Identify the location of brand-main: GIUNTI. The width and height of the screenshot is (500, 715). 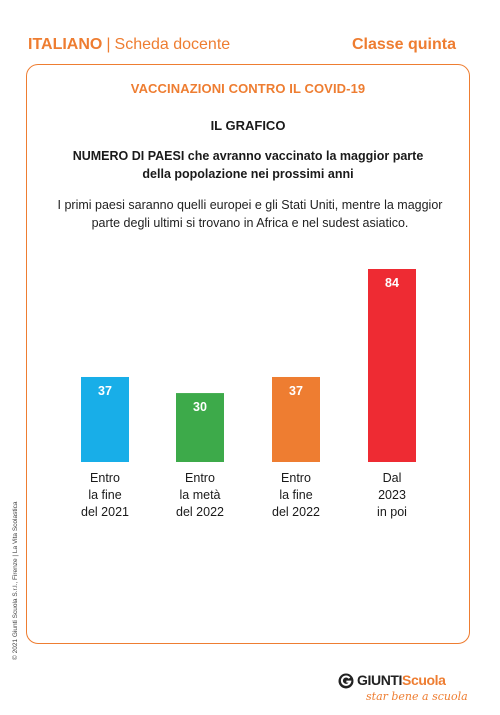
(380, 680).